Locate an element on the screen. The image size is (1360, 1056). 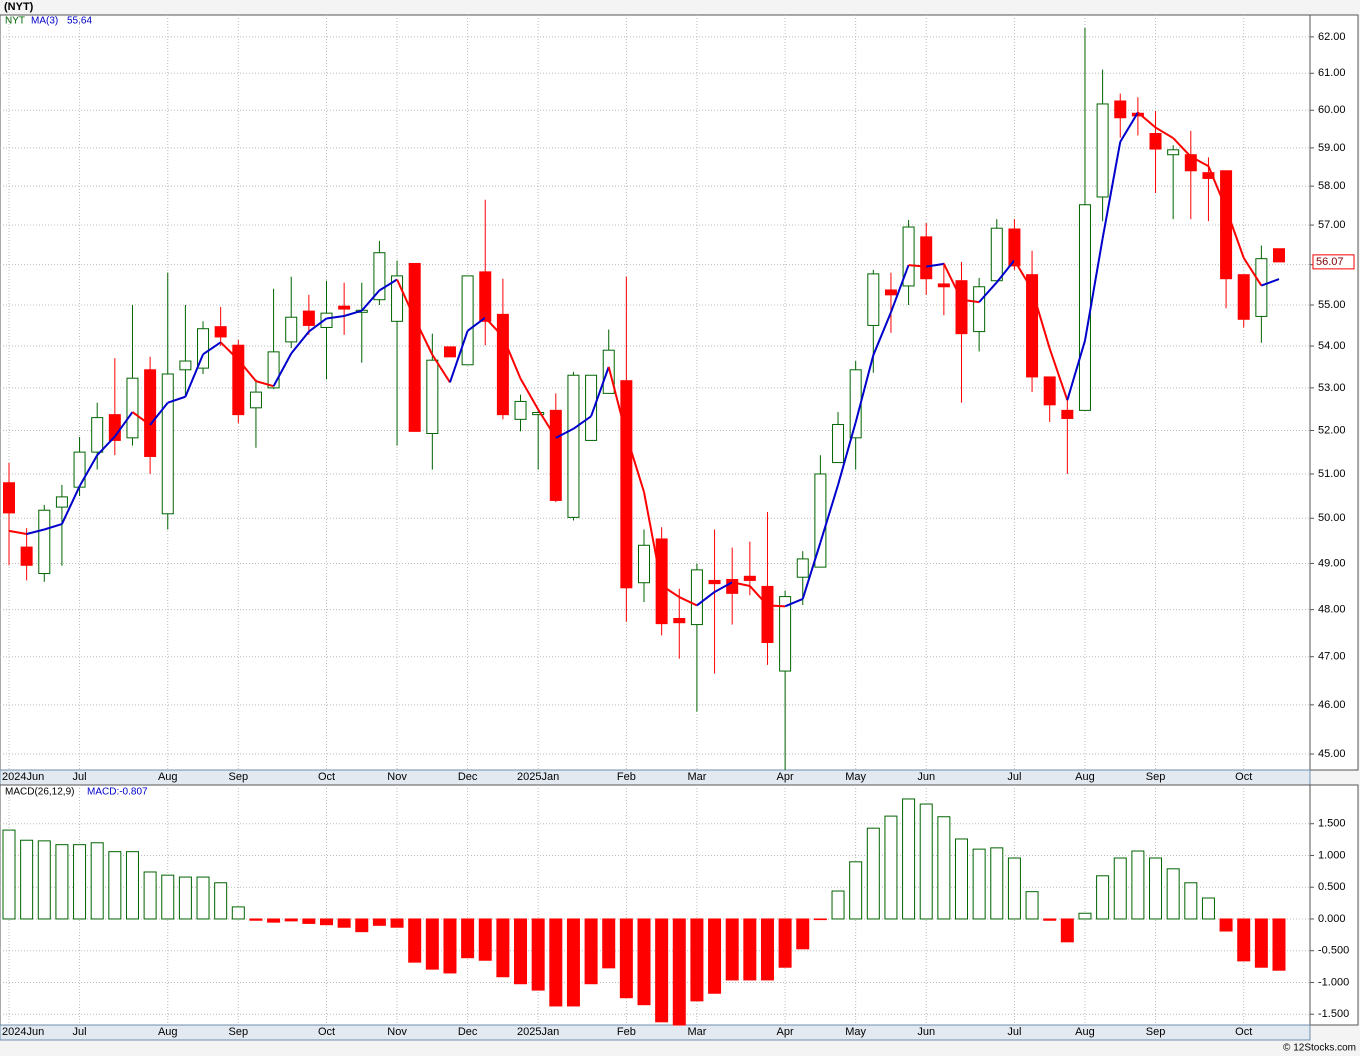
y-tick-label: 51.00 is located at coordinates (1332, 474).